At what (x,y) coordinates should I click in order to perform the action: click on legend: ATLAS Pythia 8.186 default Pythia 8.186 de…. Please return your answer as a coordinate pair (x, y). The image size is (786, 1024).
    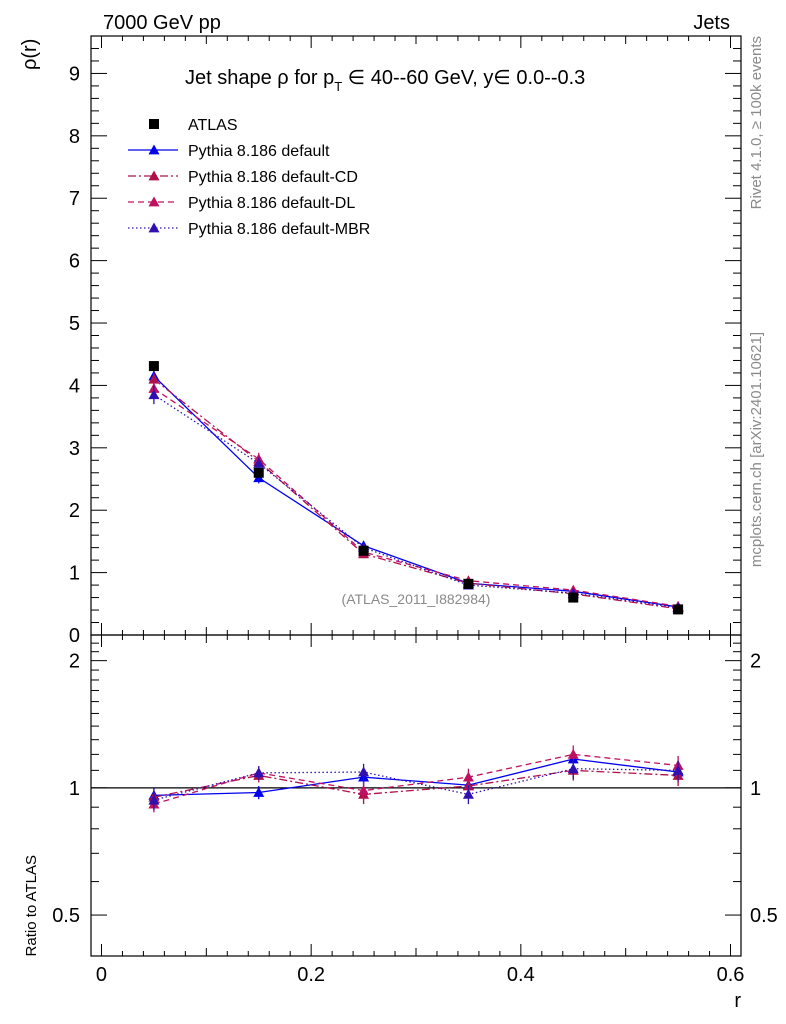
    Looking at the image, I should click on (249, 177).